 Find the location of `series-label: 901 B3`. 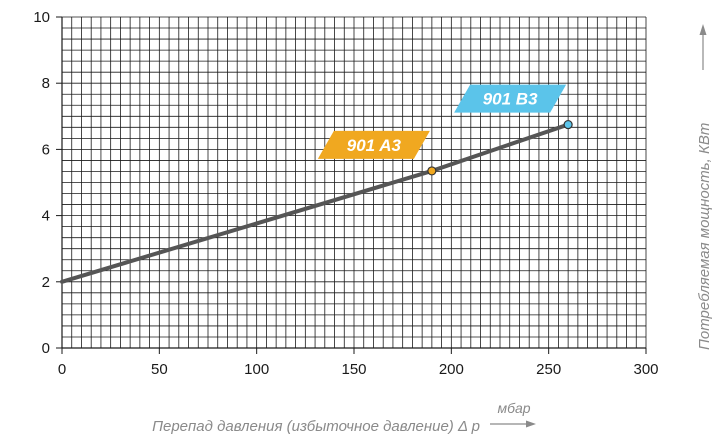

series-label: 901 B3 is located at coordinates (510, 99).